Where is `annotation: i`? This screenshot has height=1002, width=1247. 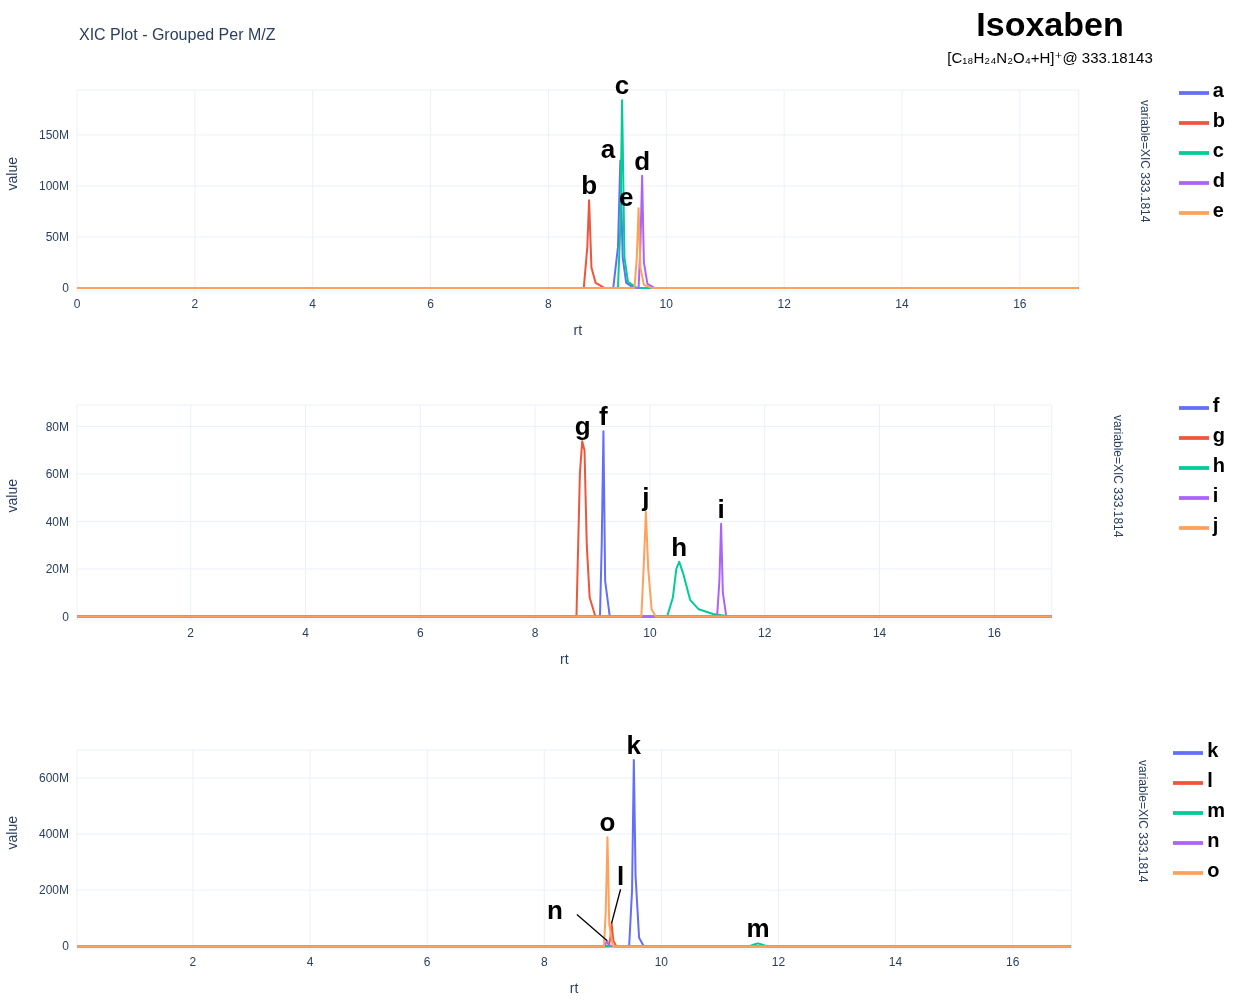 annotation: i is located at coordinates (721, 508).